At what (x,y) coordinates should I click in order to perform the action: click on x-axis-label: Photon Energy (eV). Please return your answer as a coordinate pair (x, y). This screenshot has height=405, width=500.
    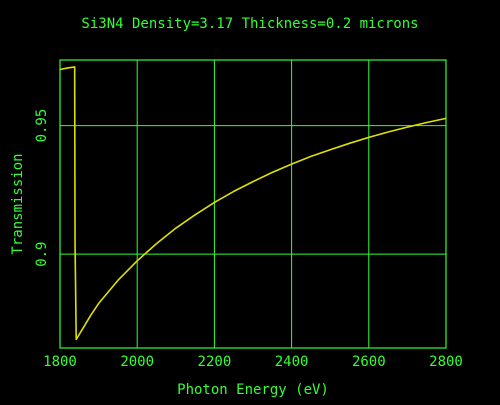
    Looking at the image, I should click on (253, 390).